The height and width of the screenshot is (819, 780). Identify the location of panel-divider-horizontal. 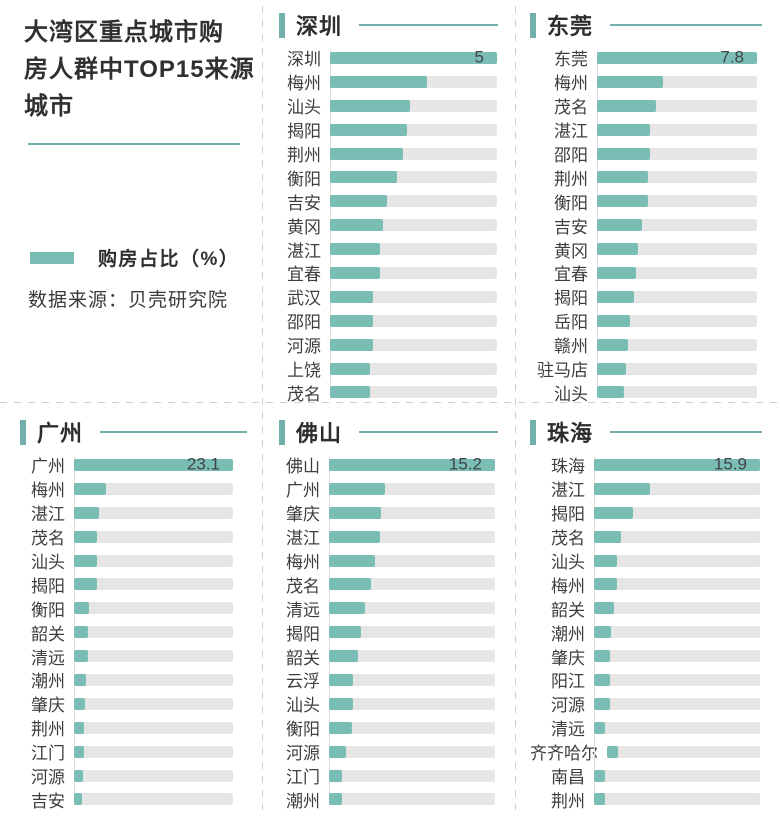
(390, 402).